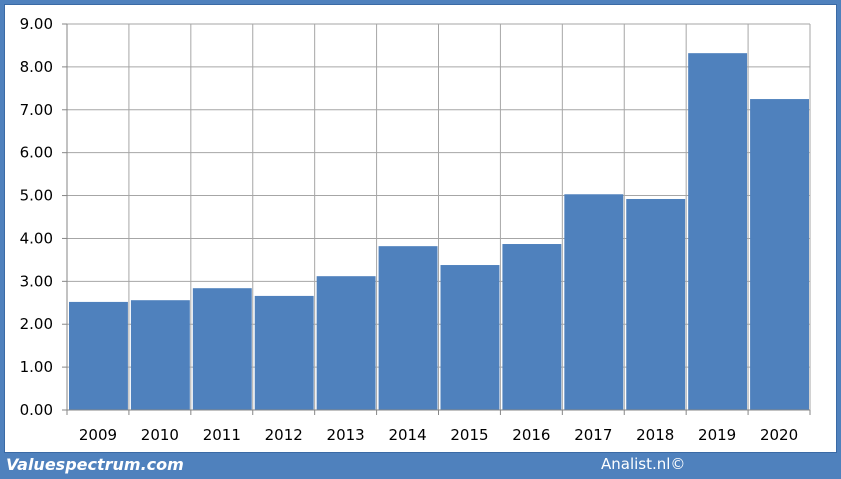 The image size is (841, 479). Describe the element at coordinates (346, 435) in the screenshot. I see `x-tick-label: 2013` at that location.